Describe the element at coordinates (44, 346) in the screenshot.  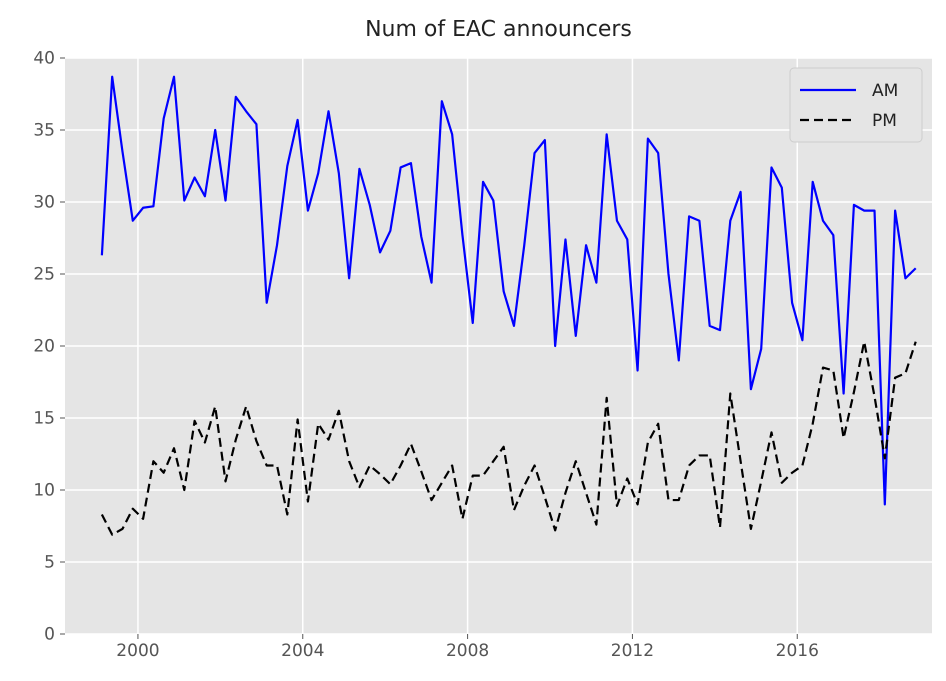
I see `y-tick-label: 20` at that location.